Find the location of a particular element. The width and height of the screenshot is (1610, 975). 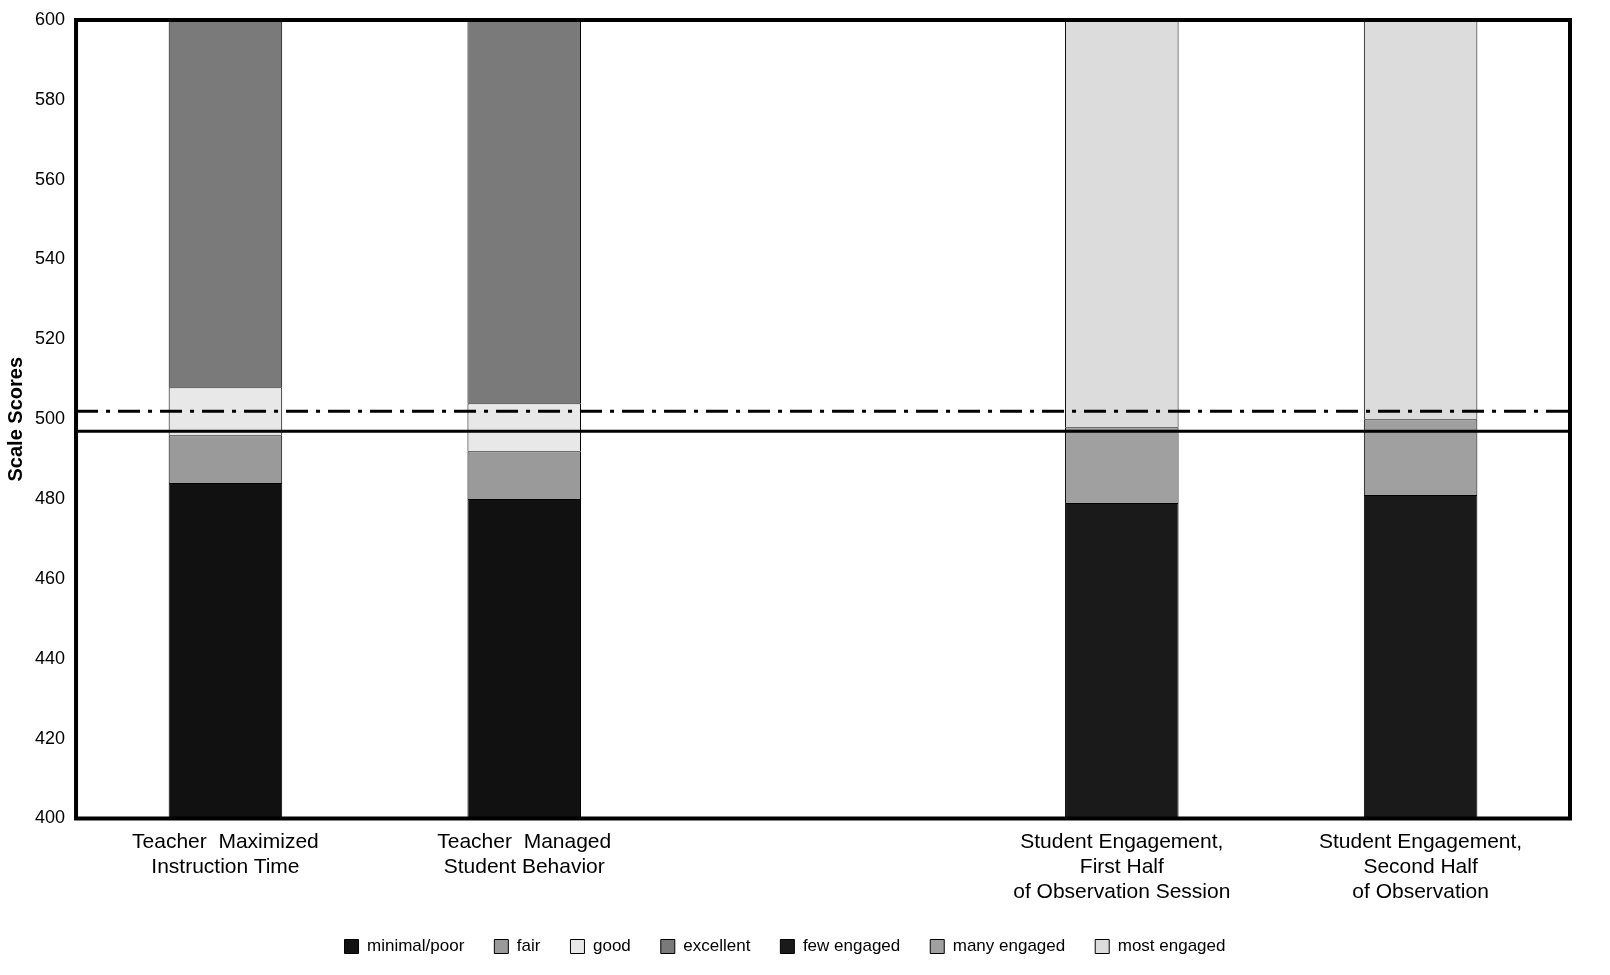

x-tick-label: Student Engagement, Second Half of Observation is located at coordinates (1421, 865).